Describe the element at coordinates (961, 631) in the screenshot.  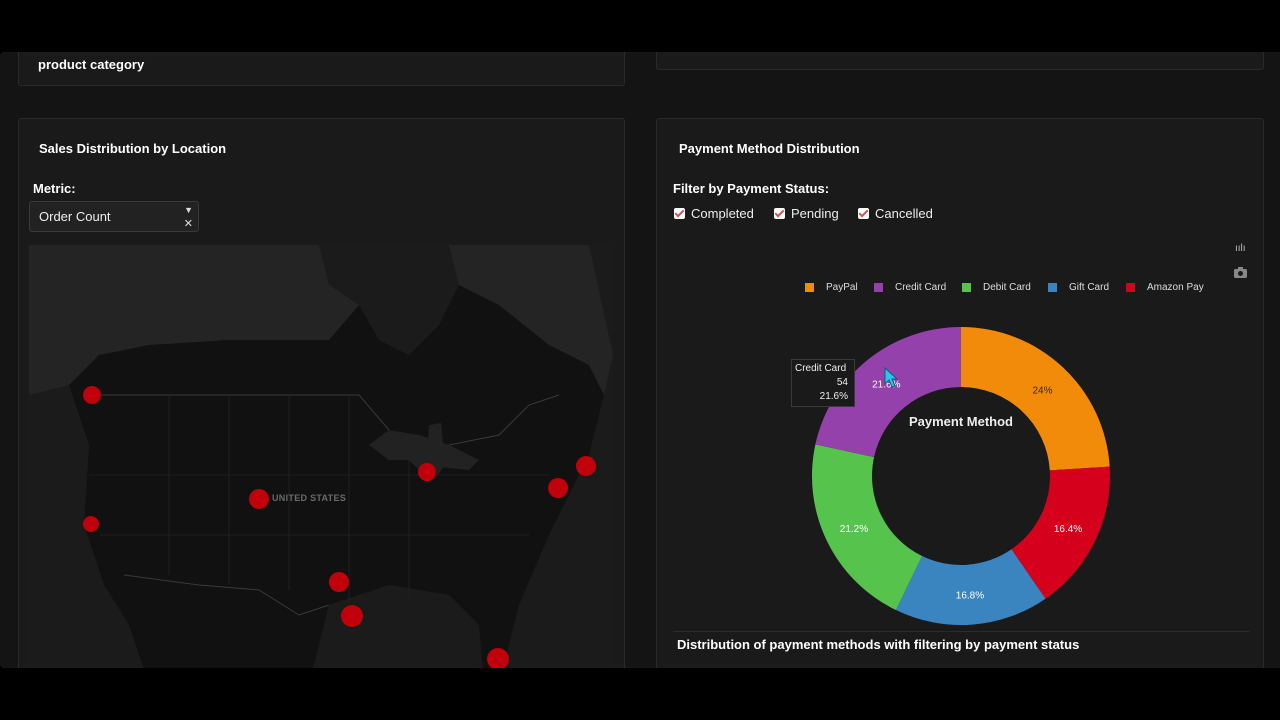
I see `caption-divider` at that location.